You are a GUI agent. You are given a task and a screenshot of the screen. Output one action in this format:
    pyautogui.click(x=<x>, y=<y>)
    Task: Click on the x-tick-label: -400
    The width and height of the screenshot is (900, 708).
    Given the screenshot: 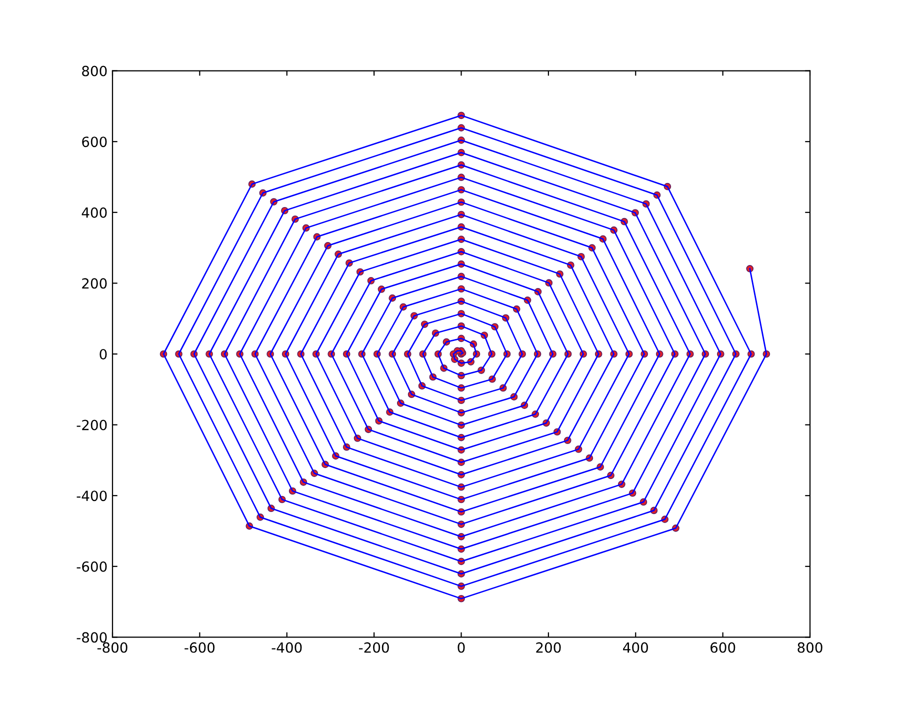 What is the action you would take?
    pyautogui.click(x=287, y=647)
    